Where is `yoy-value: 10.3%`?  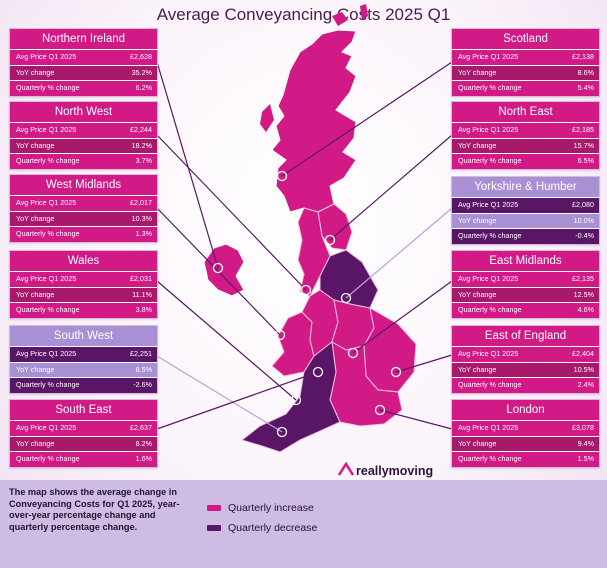
yoy-value: 10.3% is located at coordinates (141, 218).